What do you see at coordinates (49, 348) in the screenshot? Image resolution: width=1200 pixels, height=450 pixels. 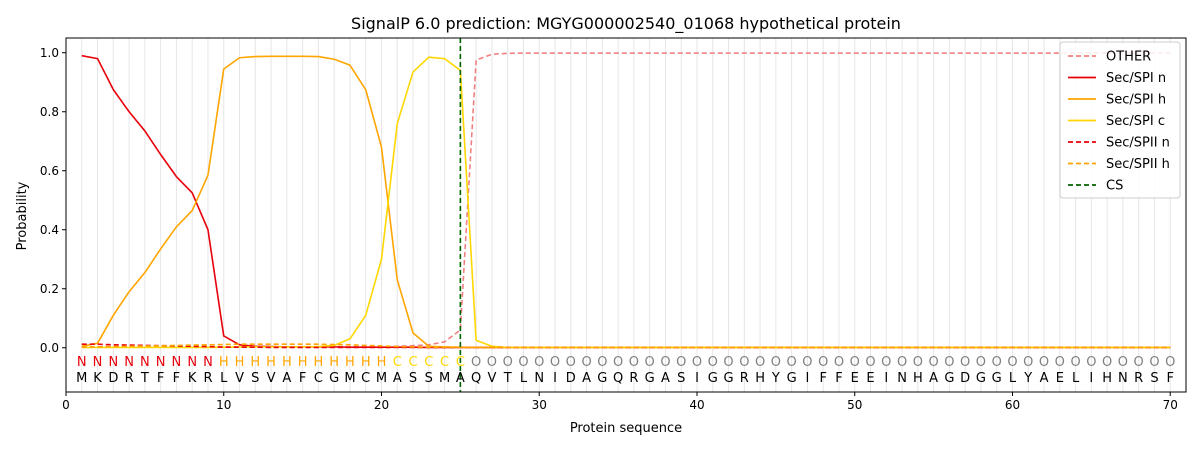 I see `y-tick-label: 0.0` at bounding box center [49, 348].